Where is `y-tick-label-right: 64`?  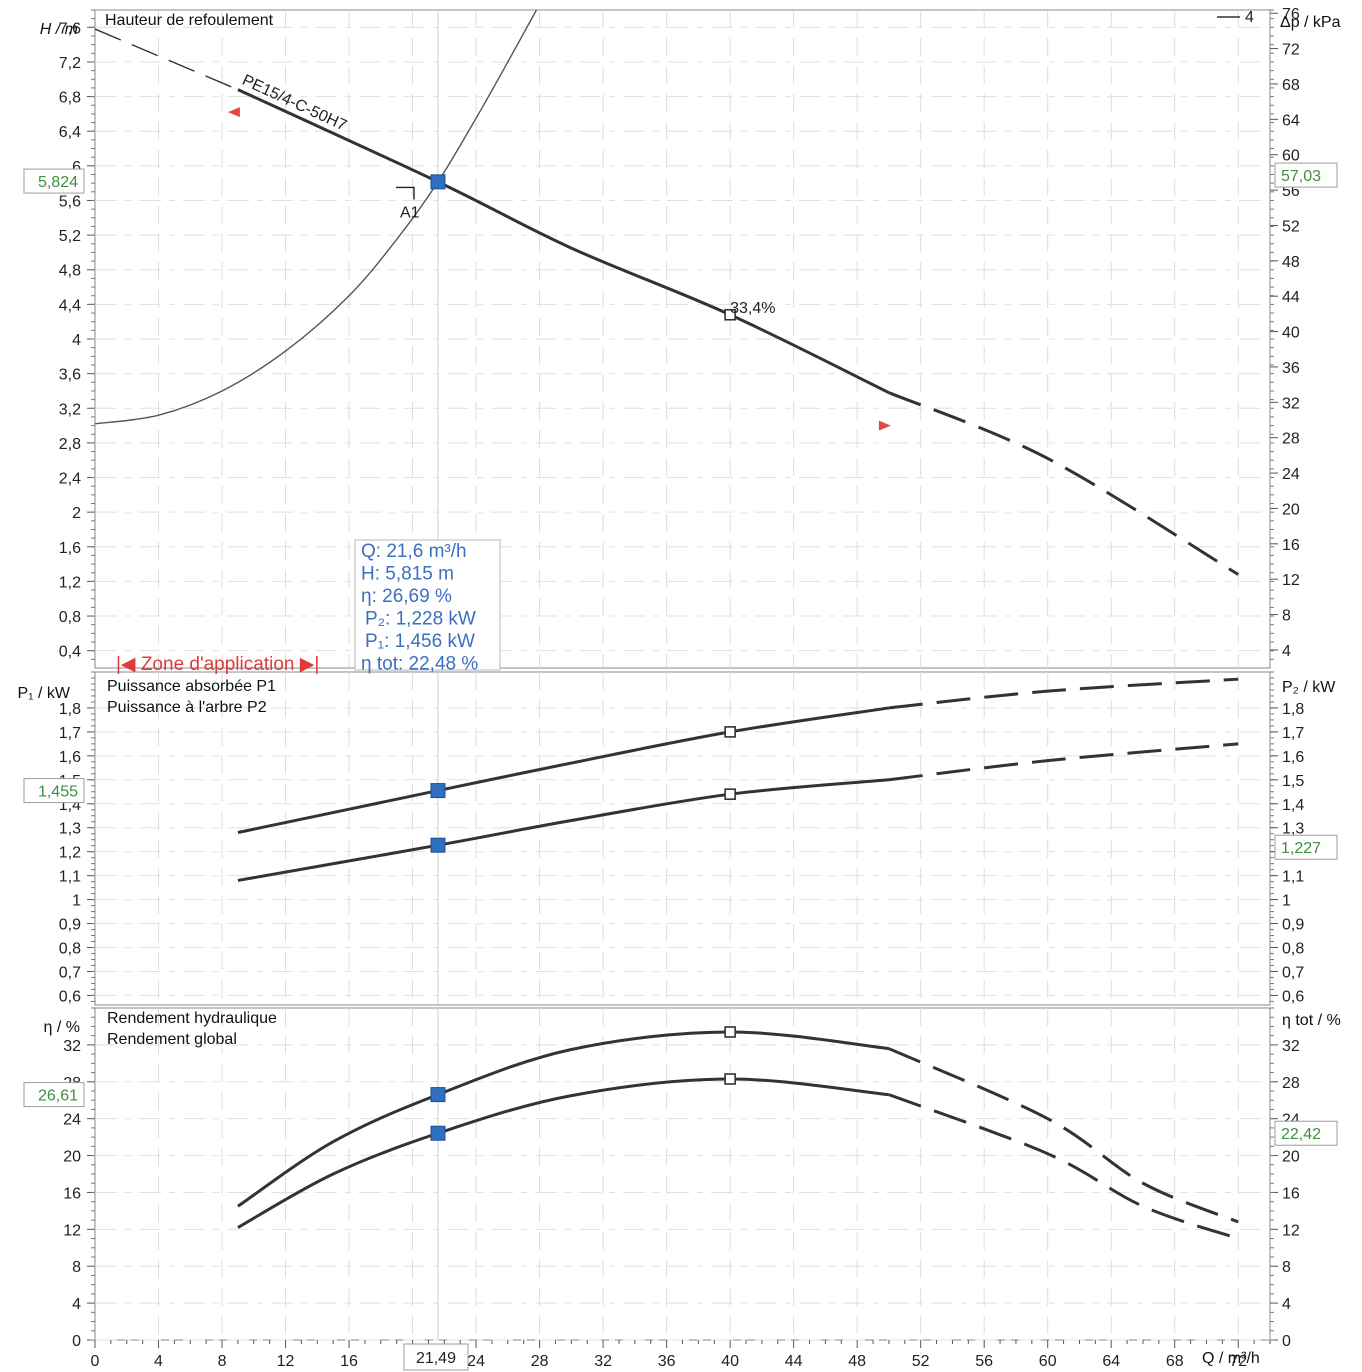 y-tick-label-right: 64 is located at coordinates (1291, 120).